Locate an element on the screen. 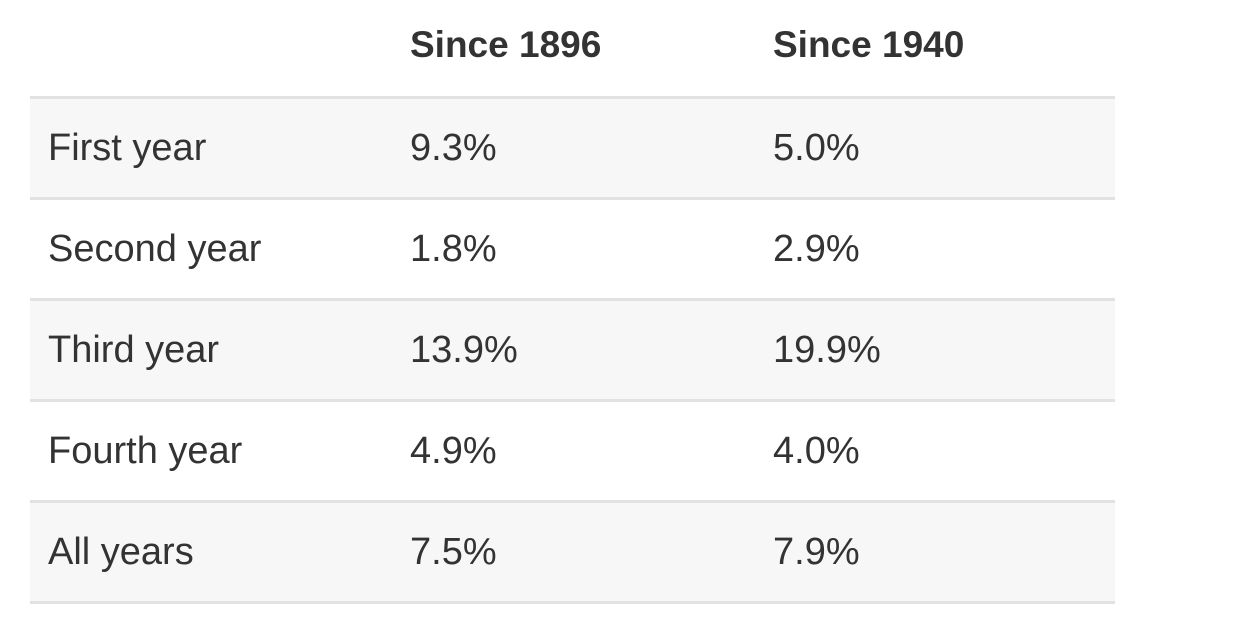  table-header-row: Since 1896 Since 1940 is located at coordinates (572, 49).